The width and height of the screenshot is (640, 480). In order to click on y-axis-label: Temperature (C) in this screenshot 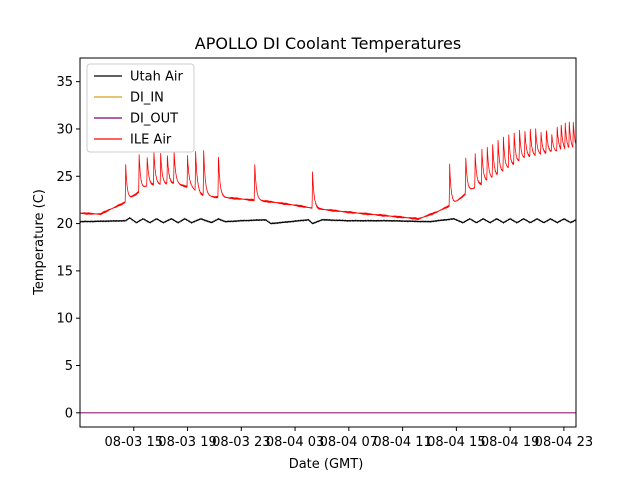, I will do `click(39, 242)`.